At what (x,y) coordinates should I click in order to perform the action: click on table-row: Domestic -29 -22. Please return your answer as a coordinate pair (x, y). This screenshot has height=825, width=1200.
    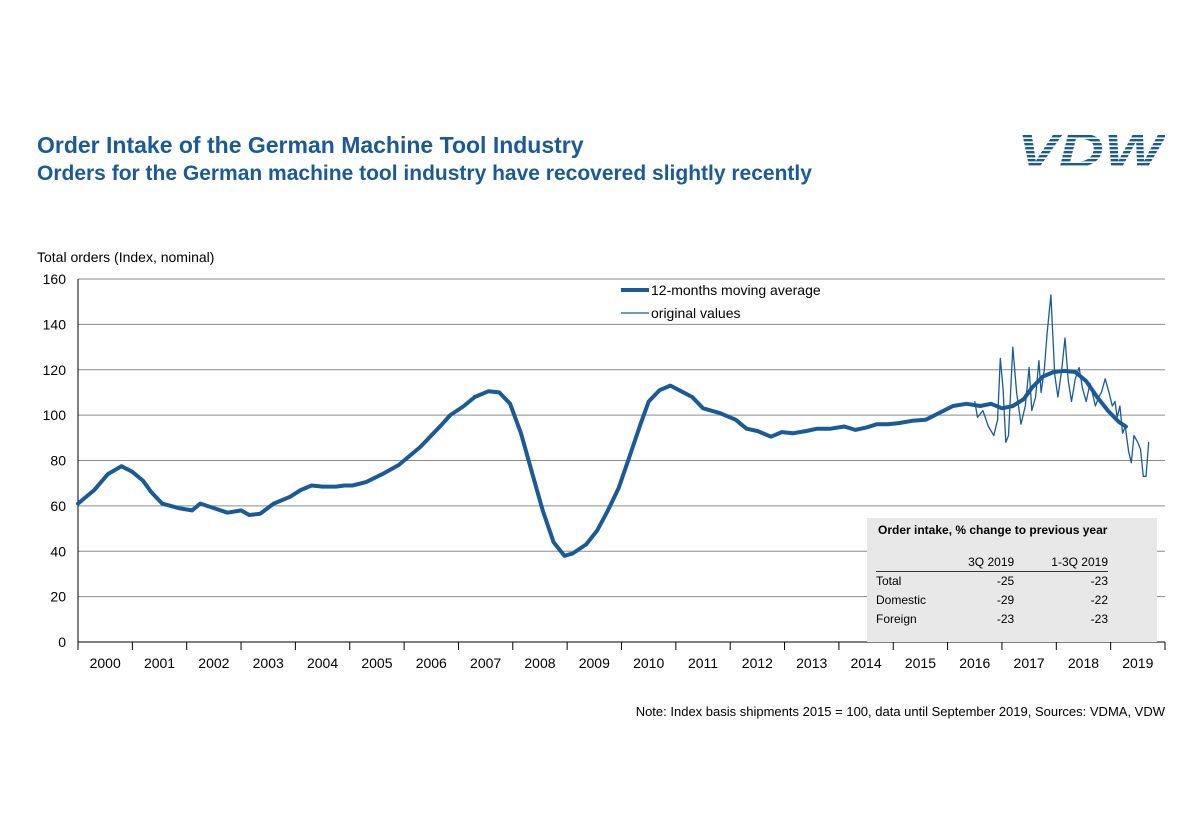
    Looking at the image, I should click on (992, 600).